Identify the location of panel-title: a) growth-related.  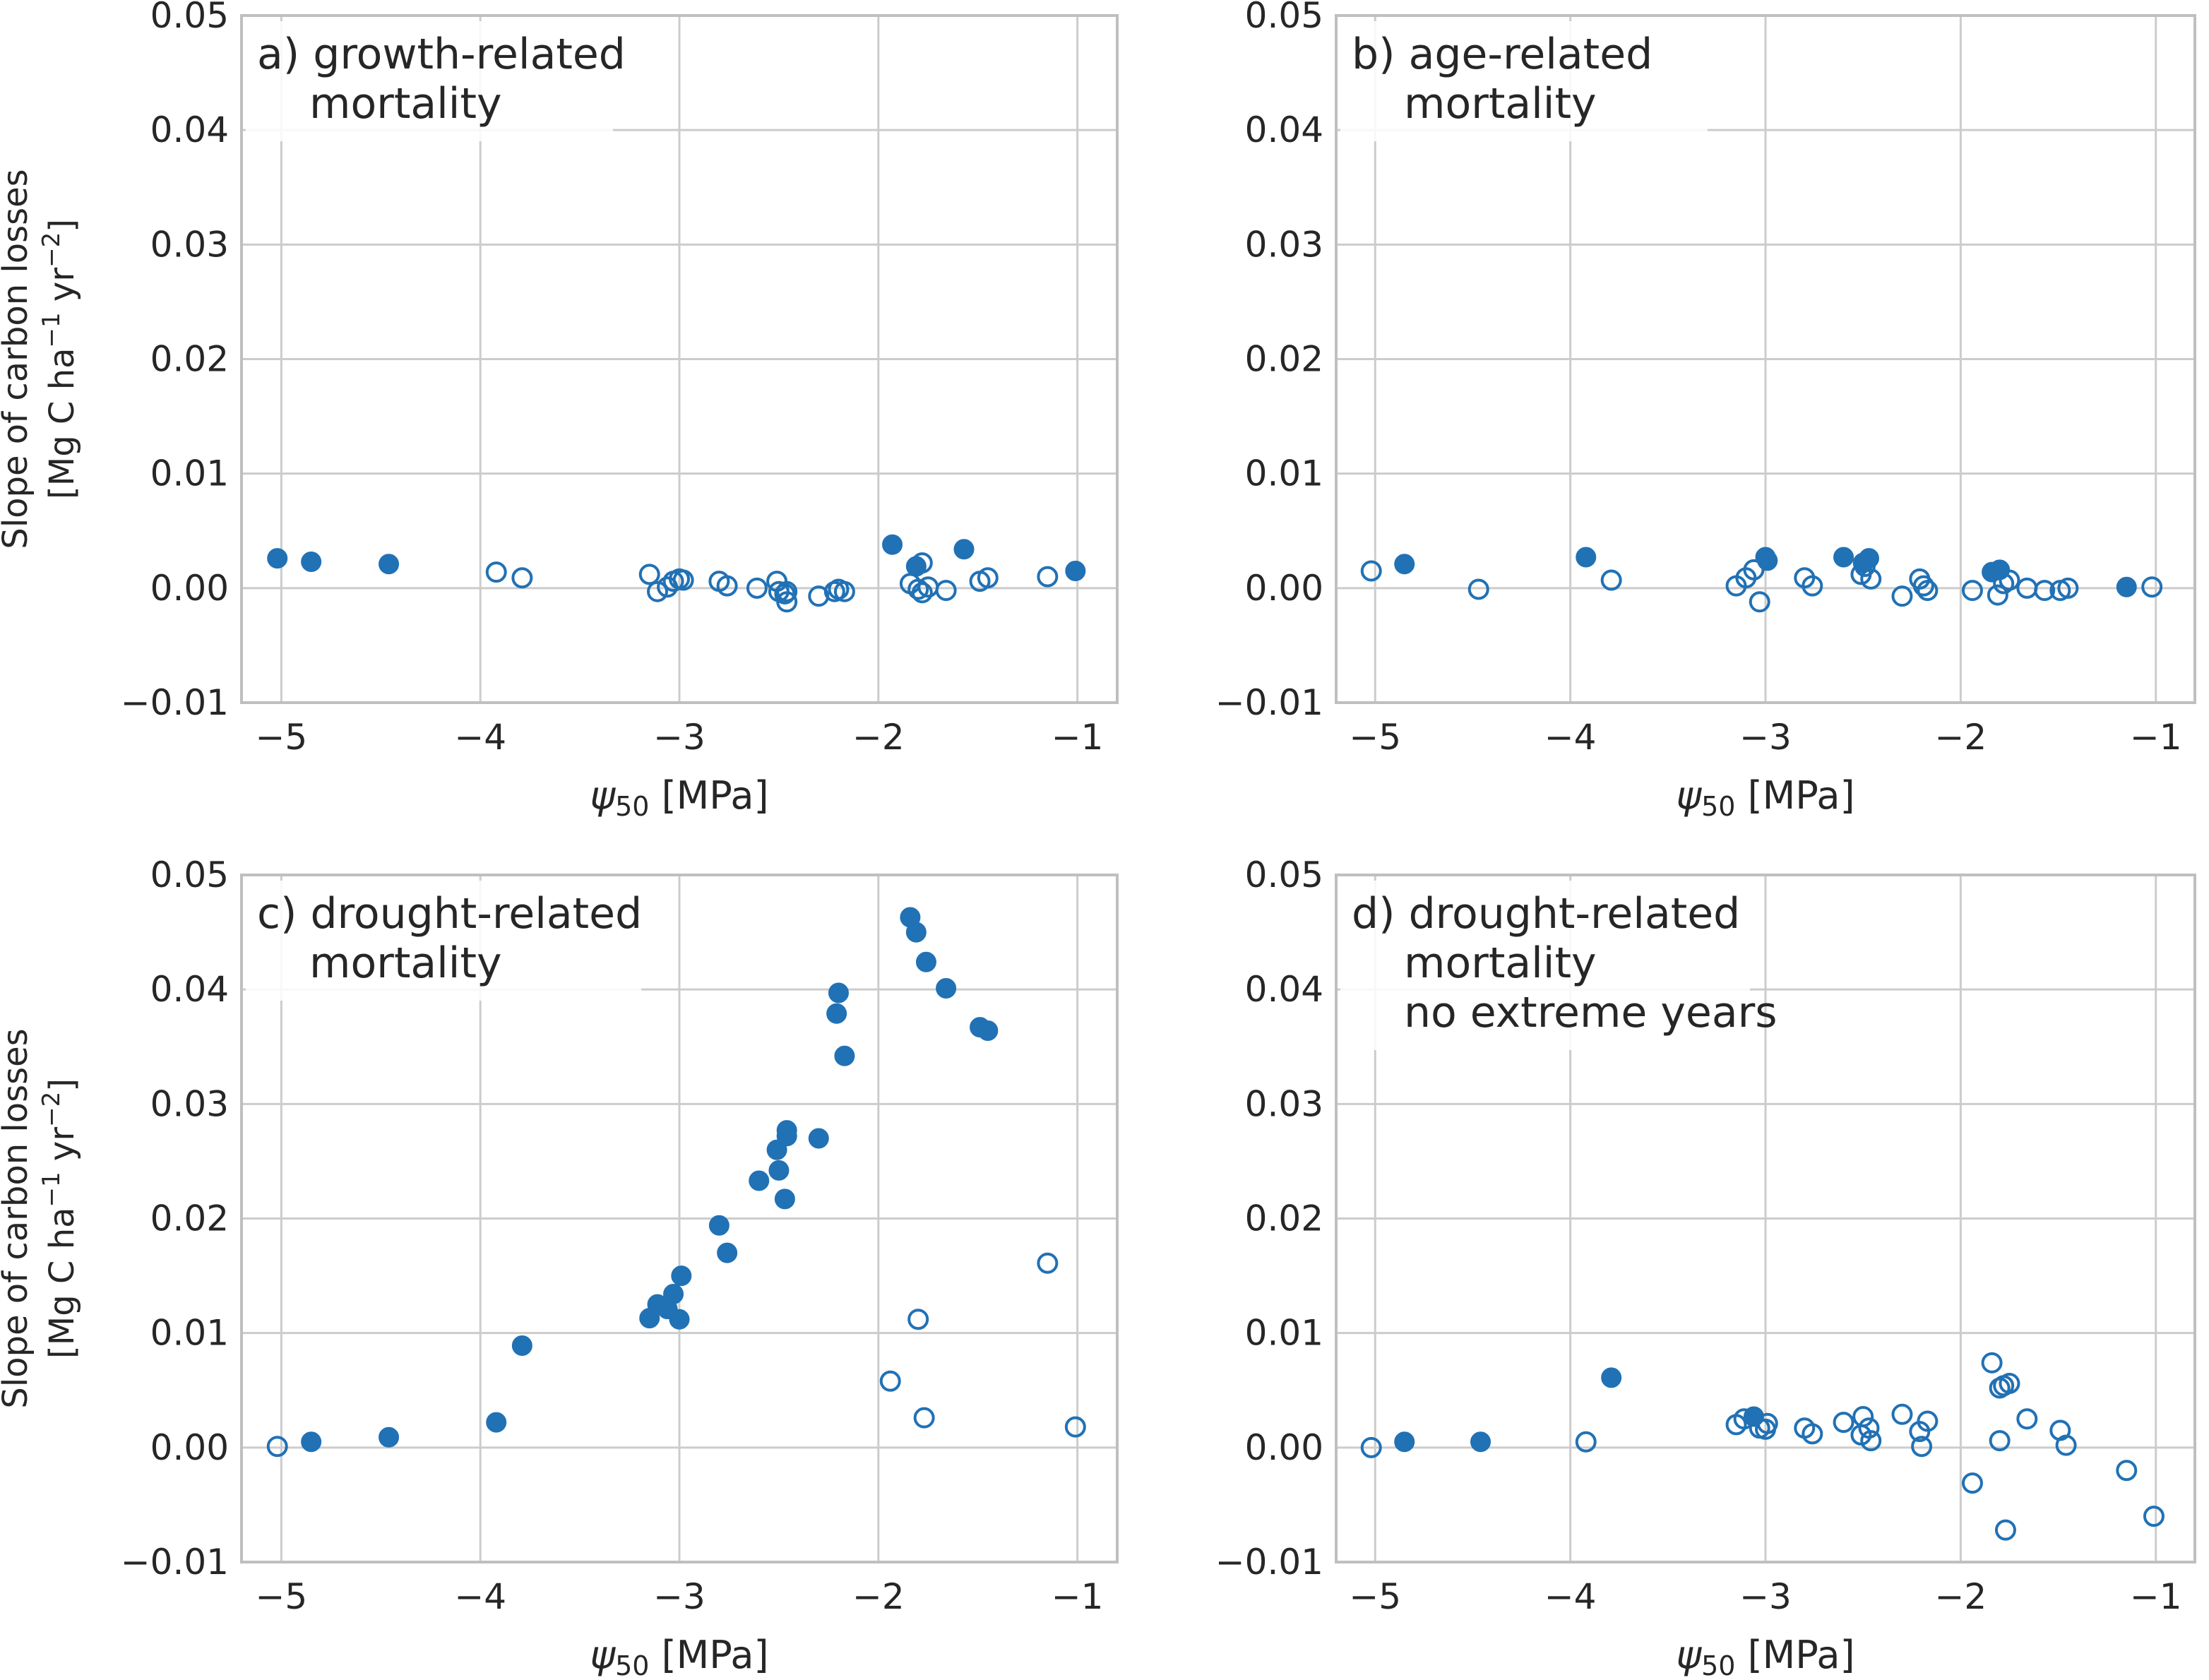
(441, 54).